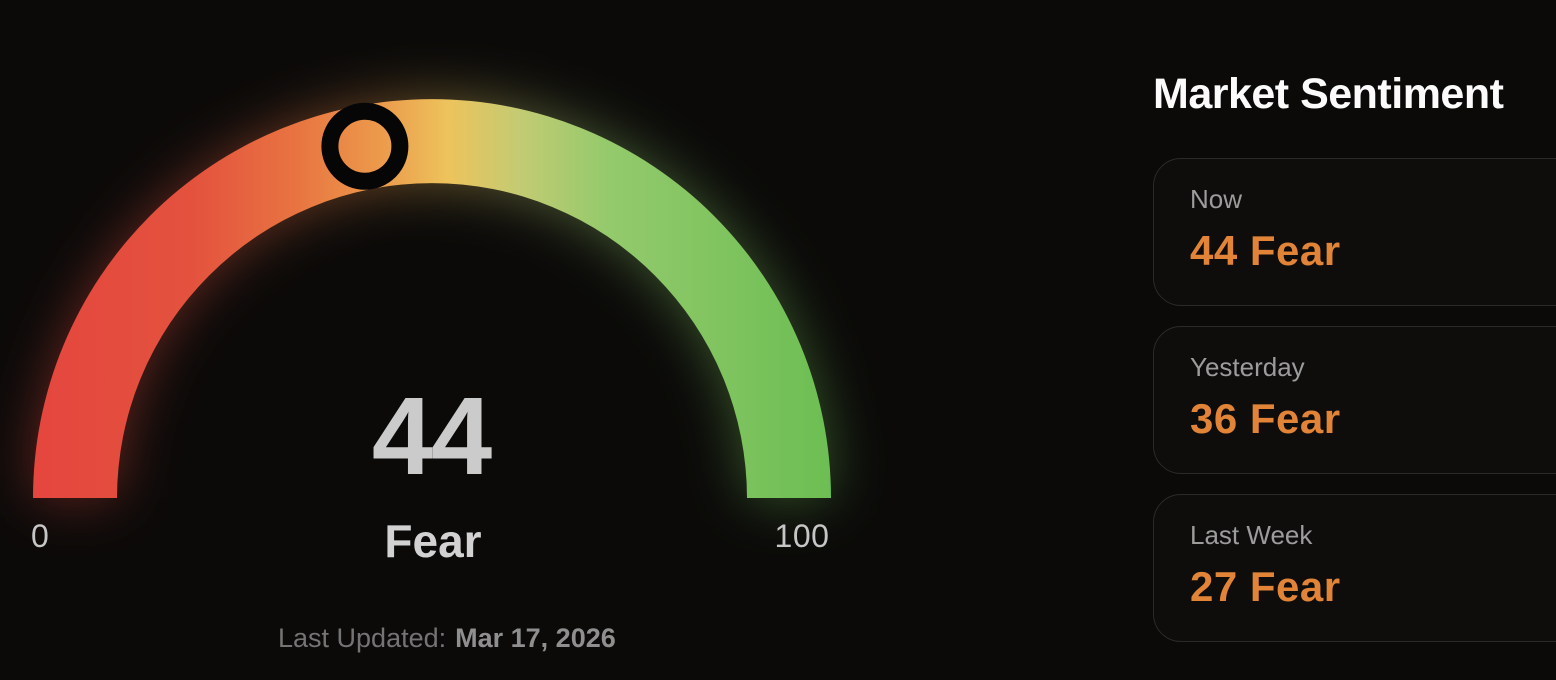 The image size is (1556, 680). What do you see at coordinates (431, 436) in the screenshot?
I see `gauge-current-value: 44` at bounding box center [431, 436].